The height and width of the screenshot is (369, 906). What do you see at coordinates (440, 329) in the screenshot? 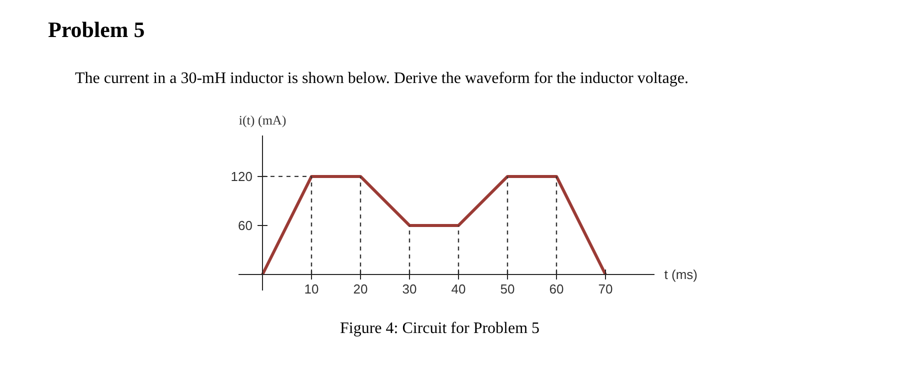
I see `caption: Figure 4: Circuit for Problem 5` at bounding box center [440, 329].